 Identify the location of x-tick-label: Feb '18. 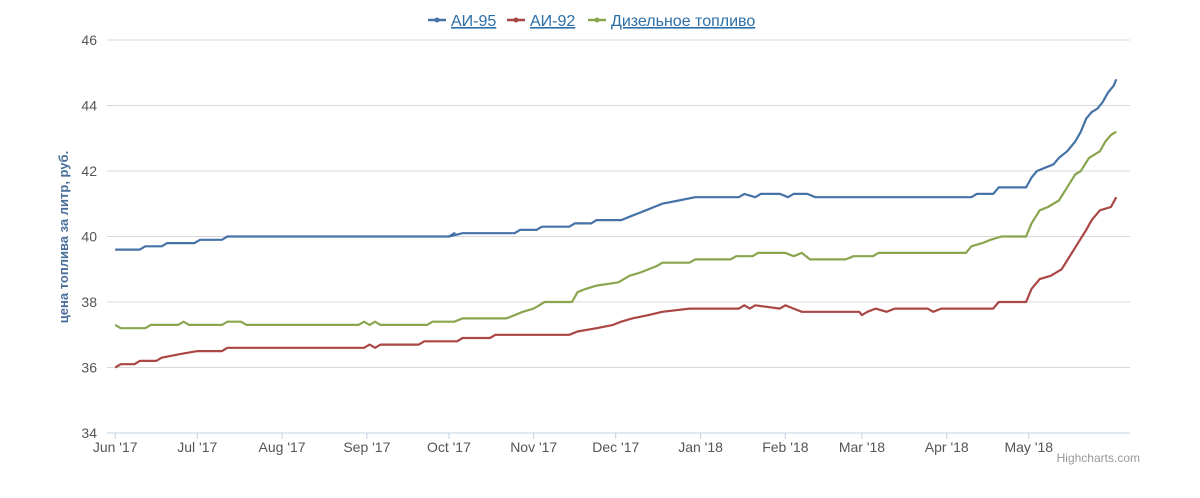
(785, 447).